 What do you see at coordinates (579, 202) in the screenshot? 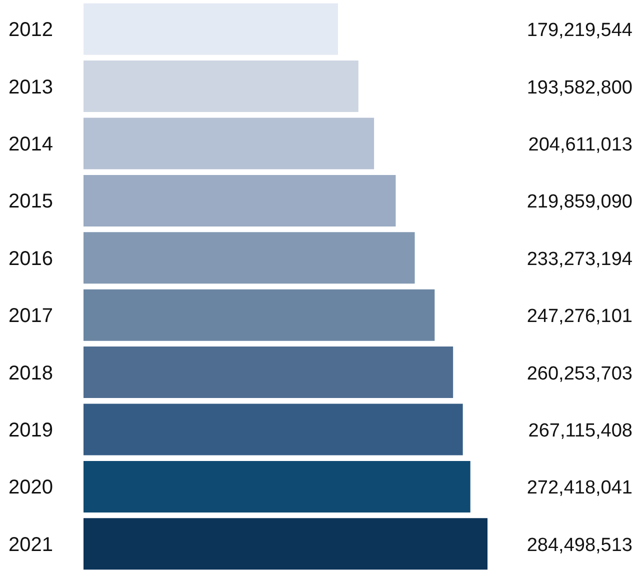
I see `data-label: 219,859,090` at bounding box center [579, 202].